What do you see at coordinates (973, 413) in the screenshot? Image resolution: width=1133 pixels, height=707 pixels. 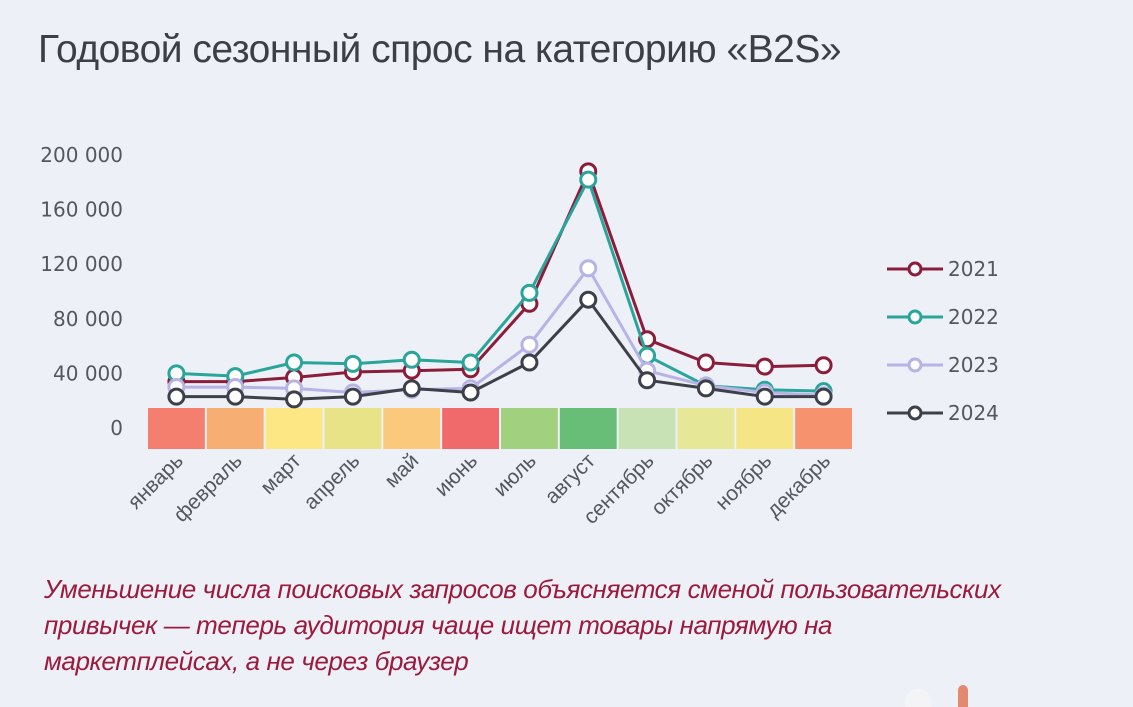 I see `legend-label: 2024` at bounding box center [973, 413].